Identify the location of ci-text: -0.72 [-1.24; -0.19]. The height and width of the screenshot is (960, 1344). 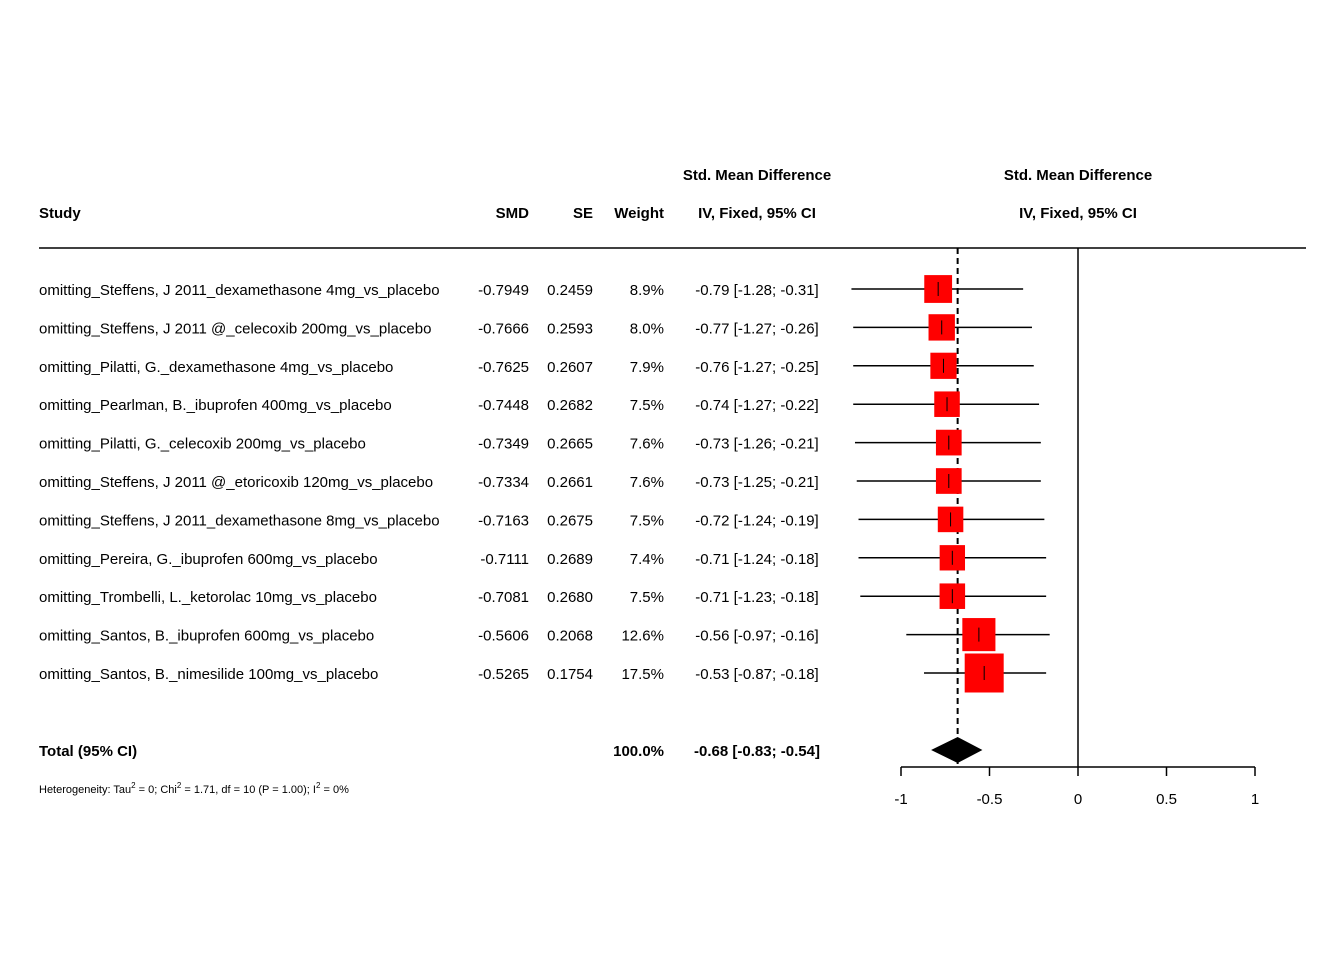
(756, 520).